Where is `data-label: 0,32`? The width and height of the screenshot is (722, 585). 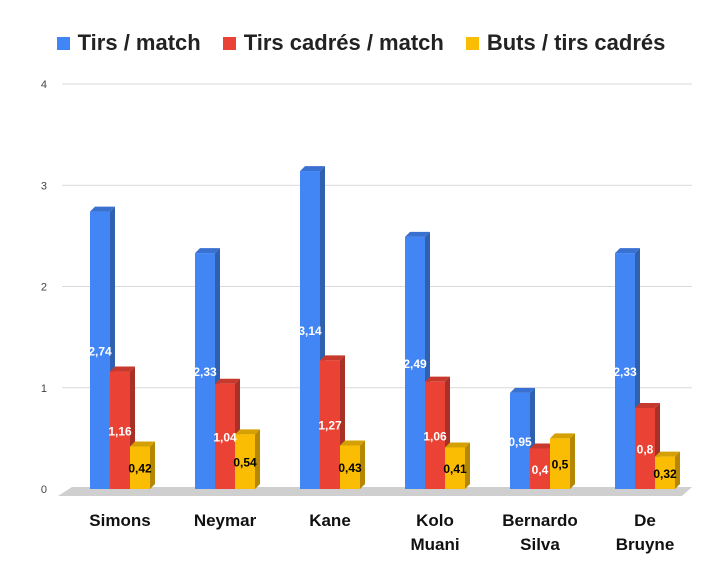 data-label: 0,32 is located at coordinates (665, 474).